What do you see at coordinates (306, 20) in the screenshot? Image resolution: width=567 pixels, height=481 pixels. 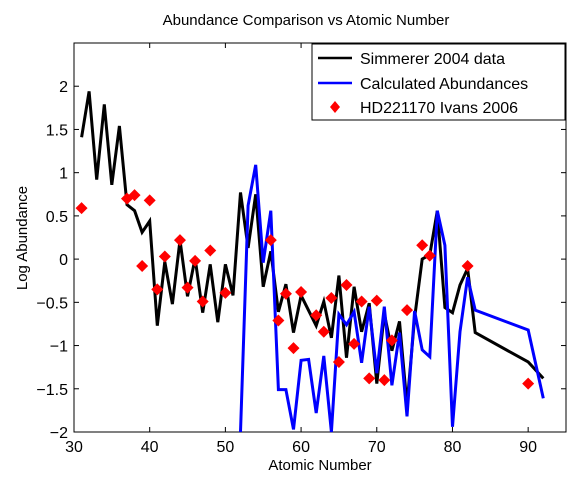 I see `chart-title: Abundance Comparison vs Atomic Number` at bounding box center [306, 20].